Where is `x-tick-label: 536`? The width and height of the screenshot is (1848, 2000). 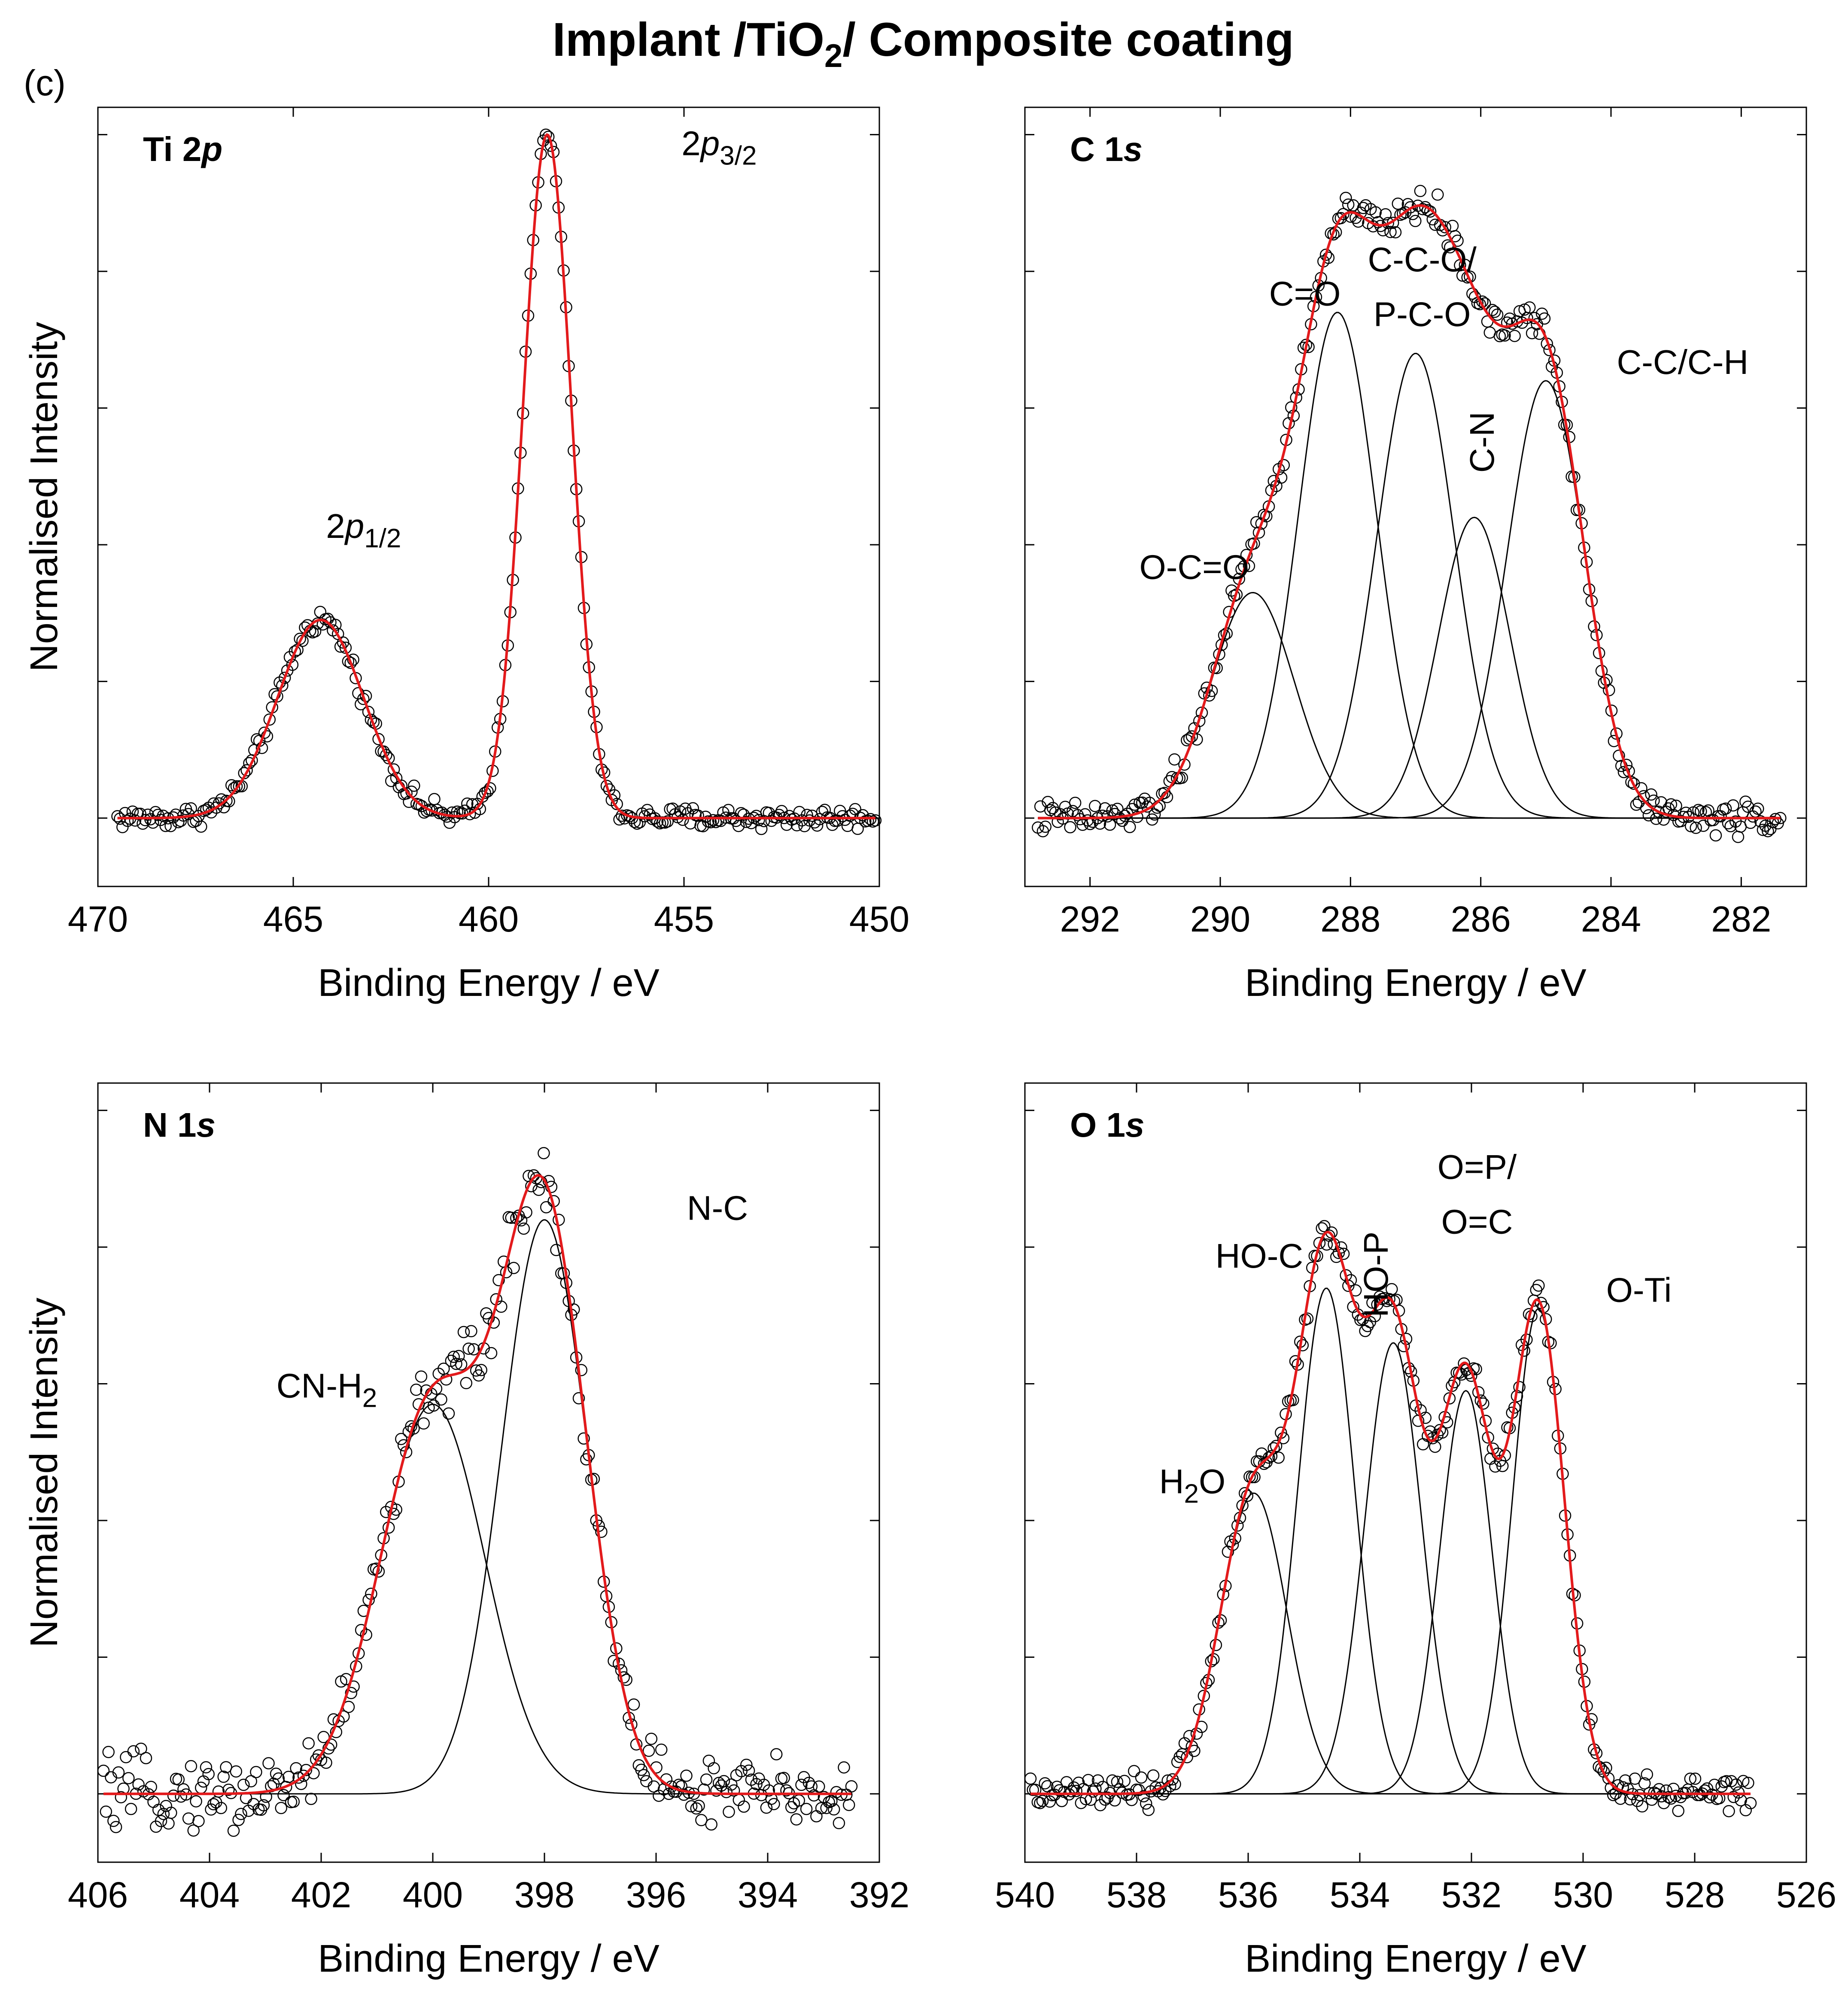
x-tick-label: 536 is located at coordinates (1248, 1895).